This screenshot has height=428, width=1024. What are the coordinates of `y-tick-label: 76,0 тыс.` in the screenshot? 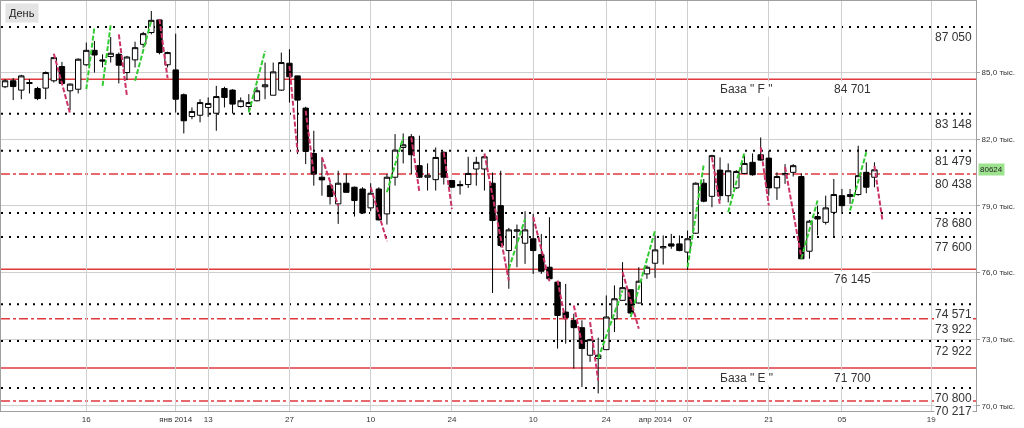 It's located at (998, 273).